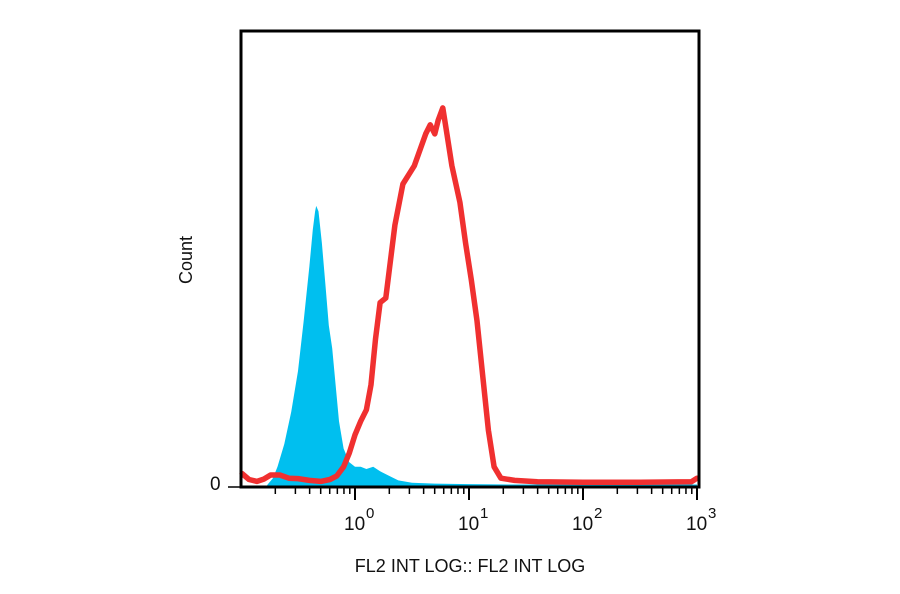 The width and height of the screenshot is (900, 594). What do you see at coordinates (470, 566) in the screenshot?
I see `x-axis-title: FL2 INT LOG:: FL2 INT LOG` at bounding box center [470, 566].